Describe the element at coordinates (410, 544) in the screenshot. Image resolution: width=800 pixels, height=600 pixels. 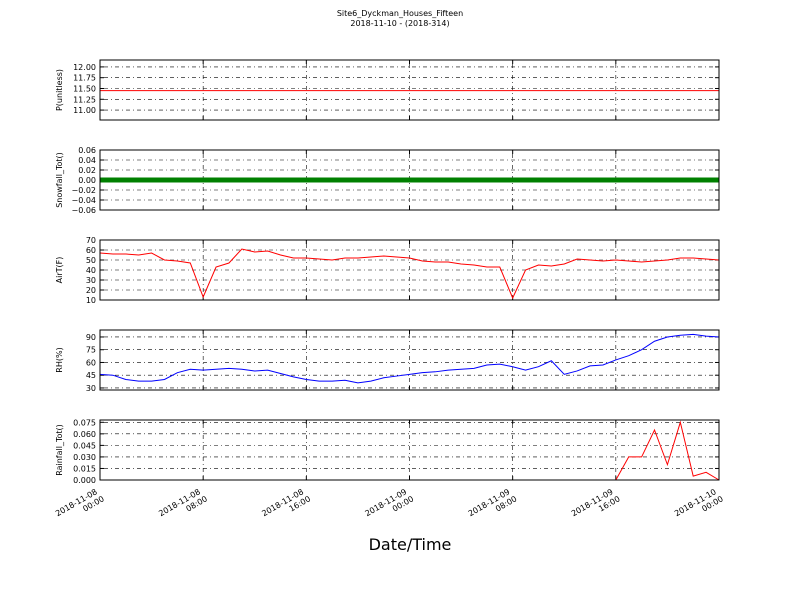
I see `x-axis-label: Date/Time` at that location.